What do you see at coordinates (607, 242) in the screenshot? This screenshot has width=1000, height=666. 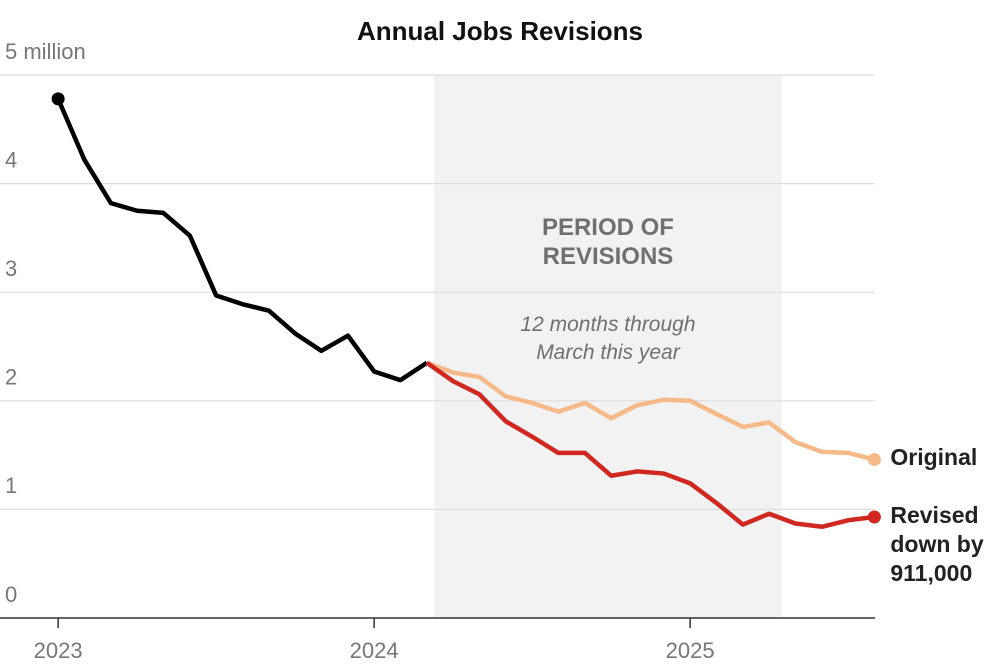 I see `highlight-label: PERIOD OF REVISIONS` at bounding box center [607, 242].